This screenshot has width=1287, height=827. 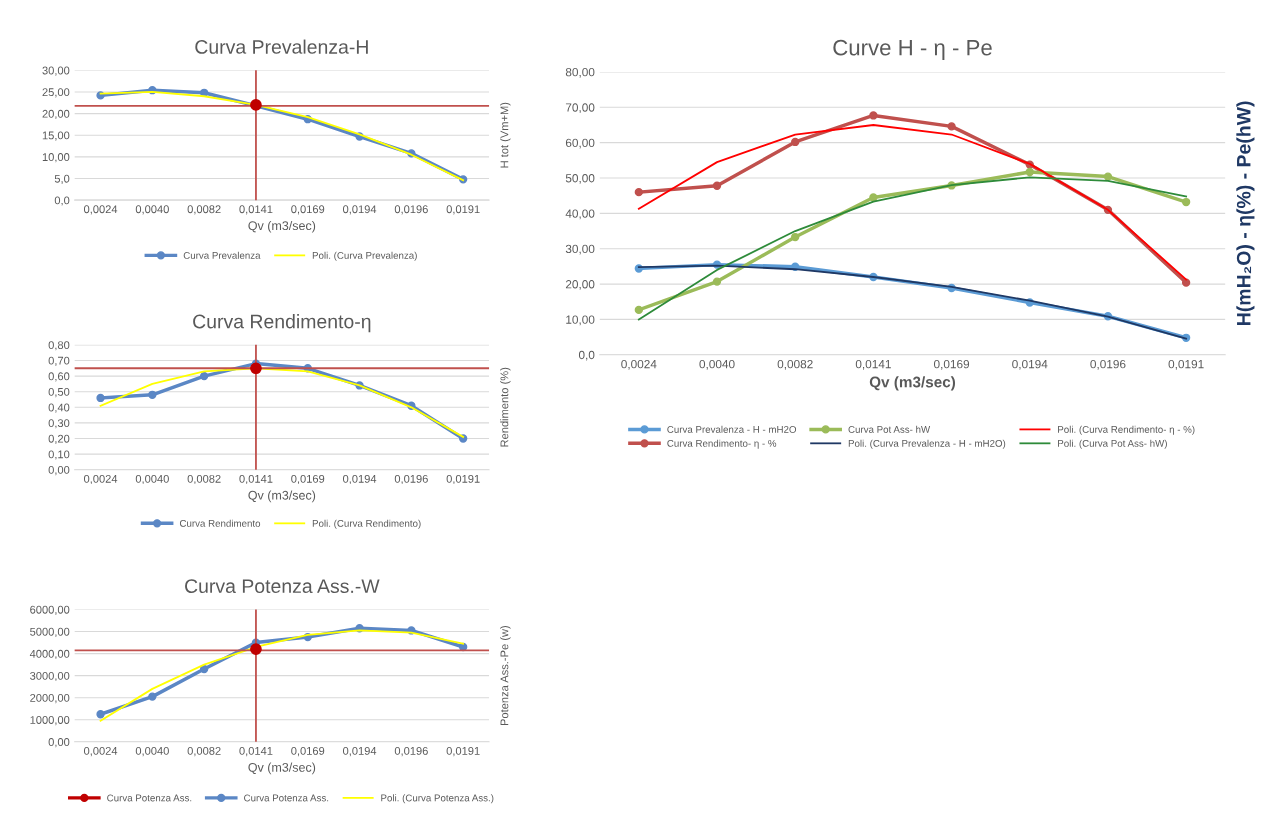 What do you see at coordinates (59, 455) in the screenshot?
I see `y-tick-label: 0,10` at bounding box center [59, 455].